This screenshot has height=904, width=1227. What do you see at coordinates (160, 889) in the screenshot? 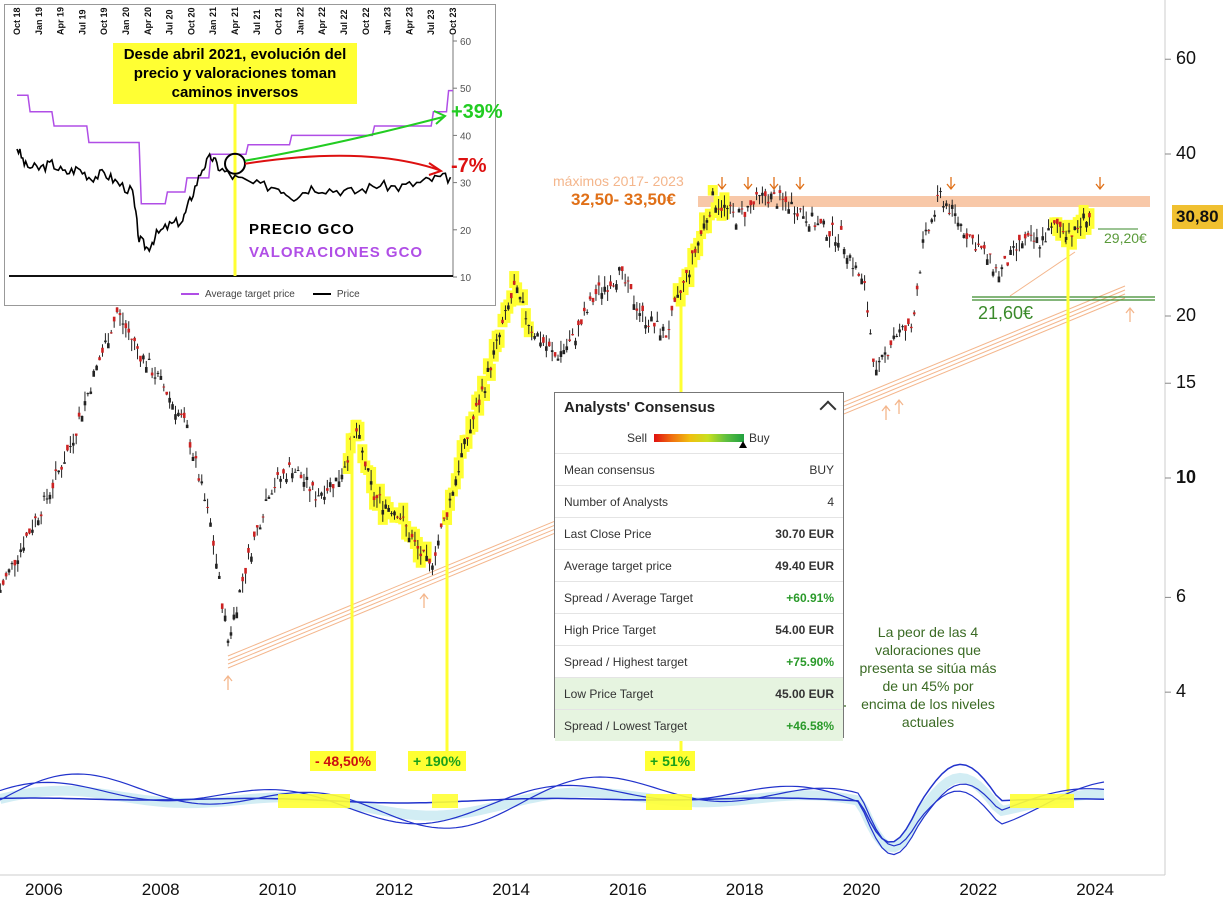
I see `x-tick-label: 2008` at bounding box center [160, 889].